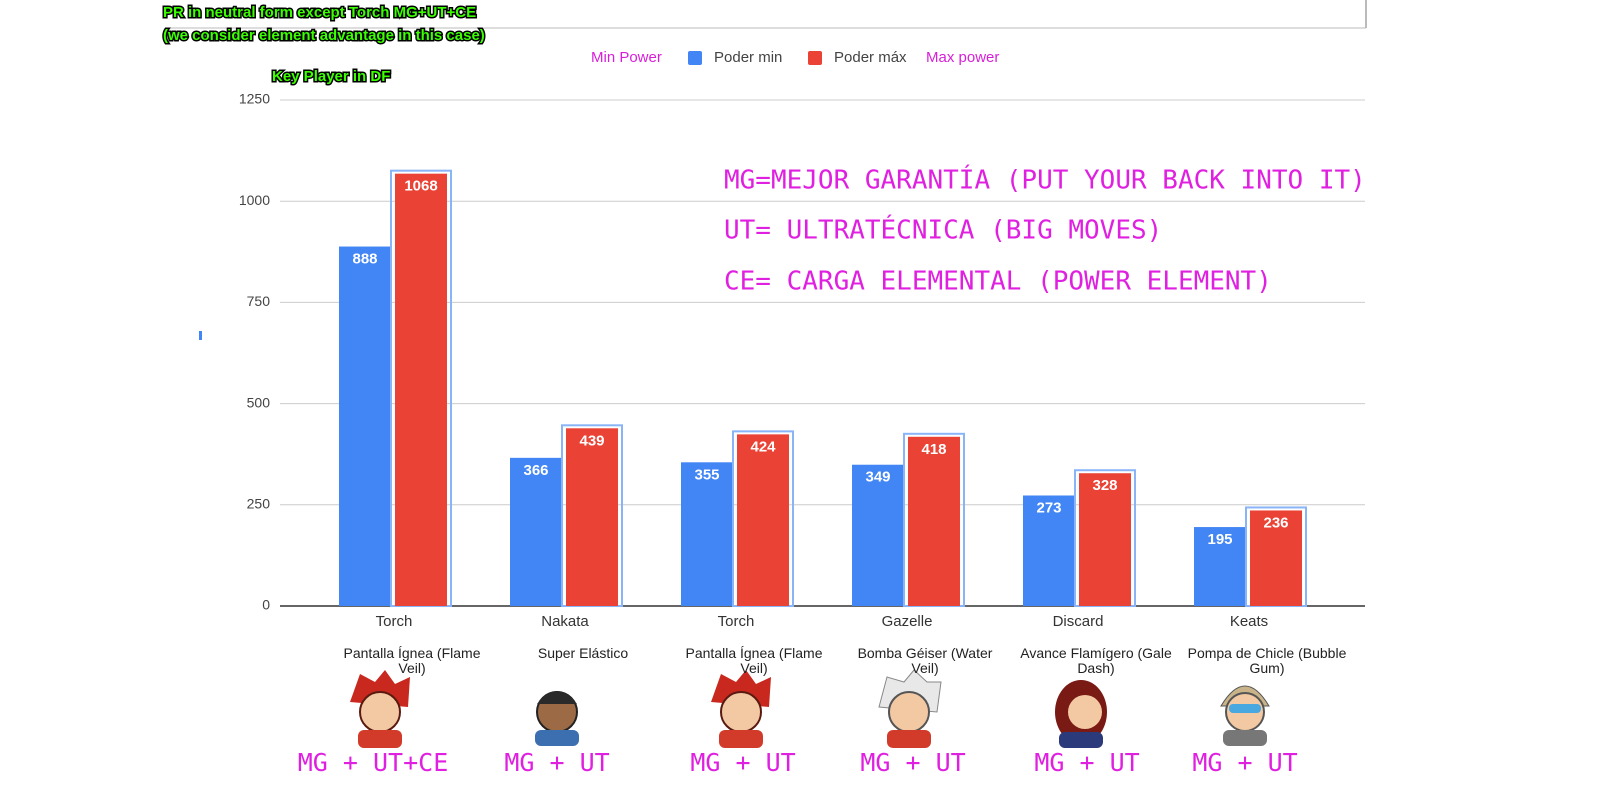 This screenshot has height=803, width=1600. Describe the element at coordinates (266, 605) in the screenshot. I see `y-tick-label: 0` at that location.